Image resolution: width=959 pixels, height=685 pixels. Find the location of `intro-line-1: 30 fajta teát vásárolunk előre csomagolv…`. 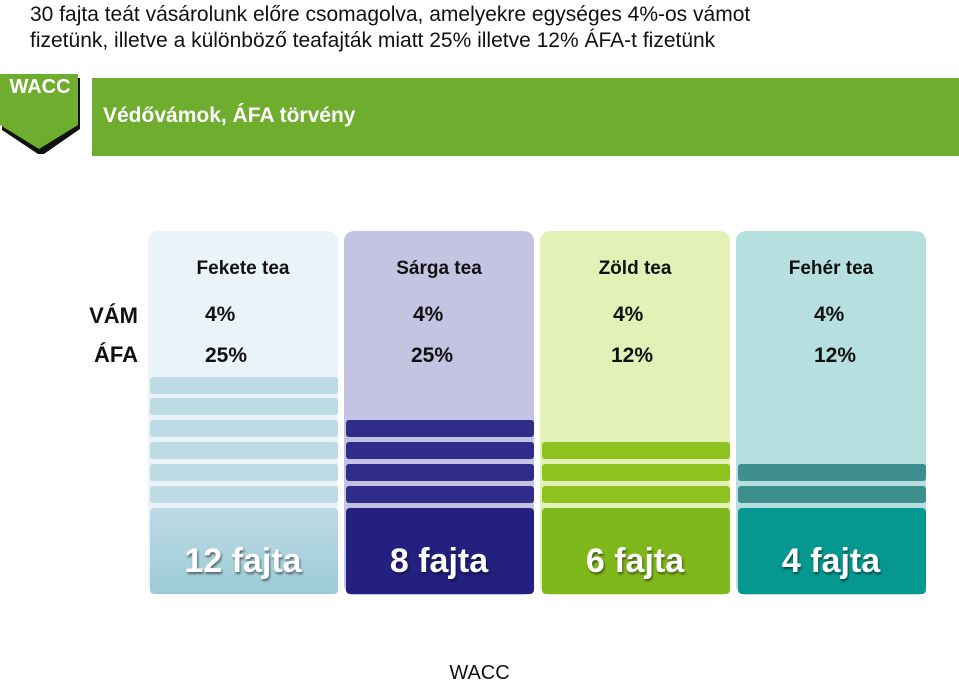

intro-line-1: 30 fajta teát vásárolunk előre csomagolv… is located at coordinates (390, 14).